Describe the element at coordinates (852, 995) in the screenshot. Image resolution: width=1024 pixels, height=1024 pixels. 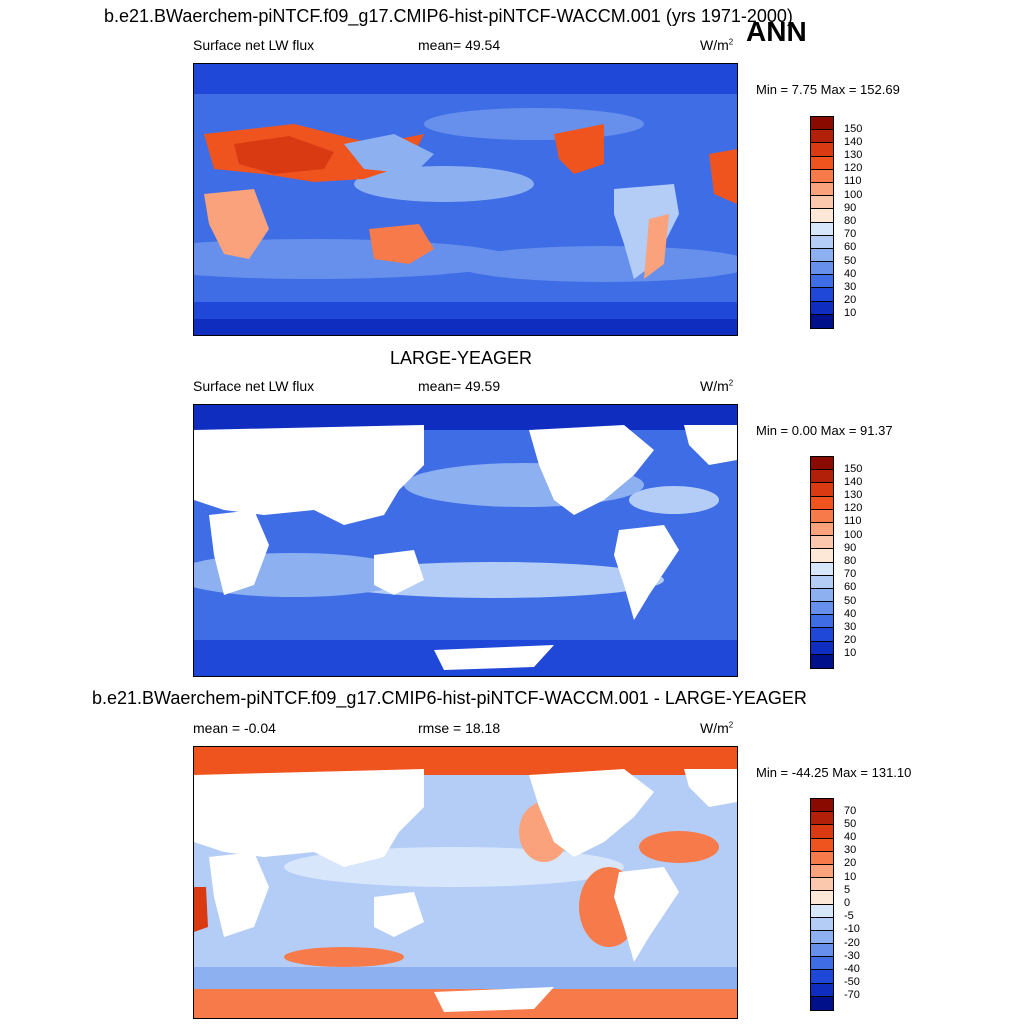
I see `colorbar-tick-label: -70` at that location.